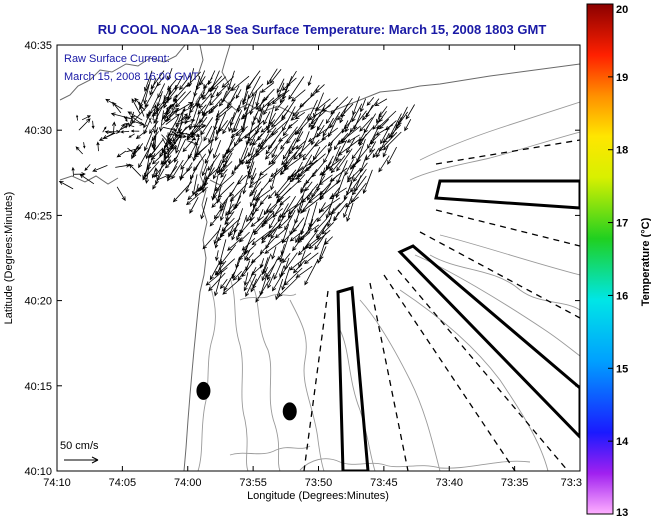 This screenshot has height=518, width=651. What do you see at coordinates (384, 483) in the screenshot?
I see `x-tick-label: 73:45` at bounding box center [384, 483].